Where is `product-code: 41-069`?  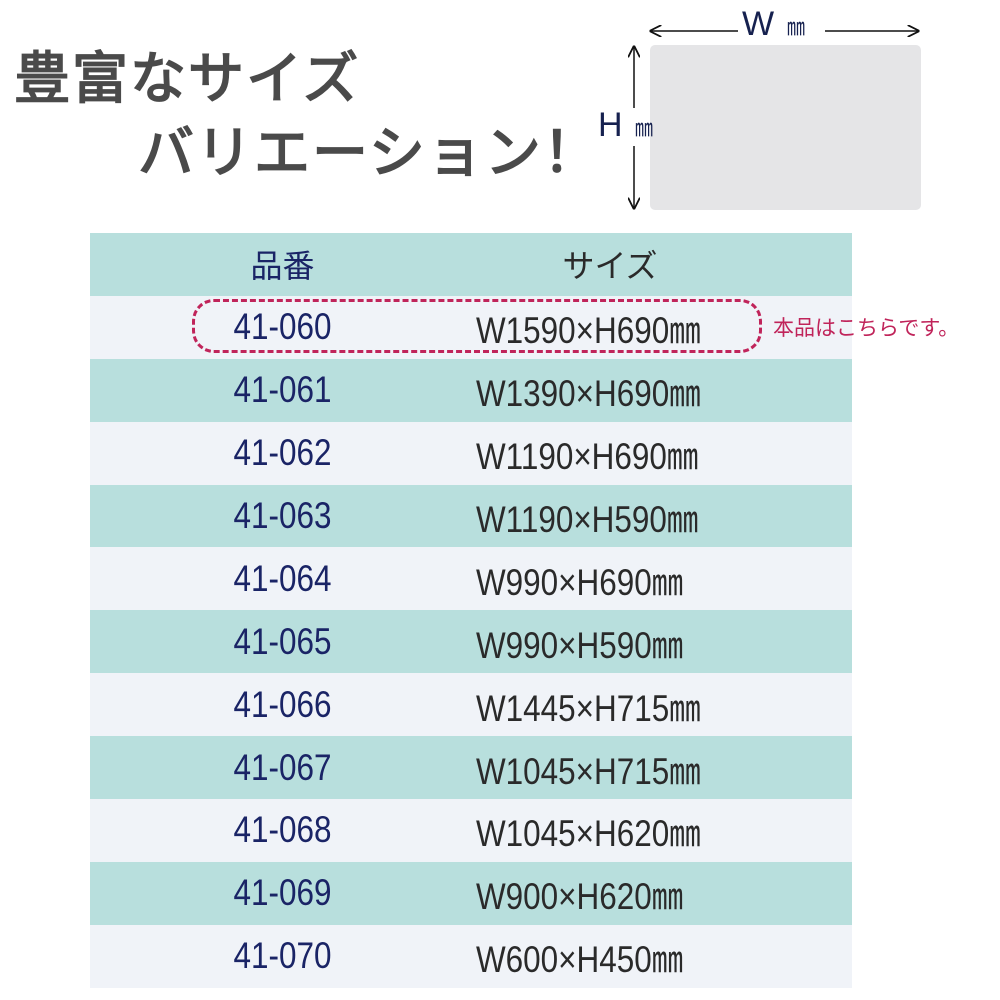
product-code: 41-069 is located at coordinates (282, 893).